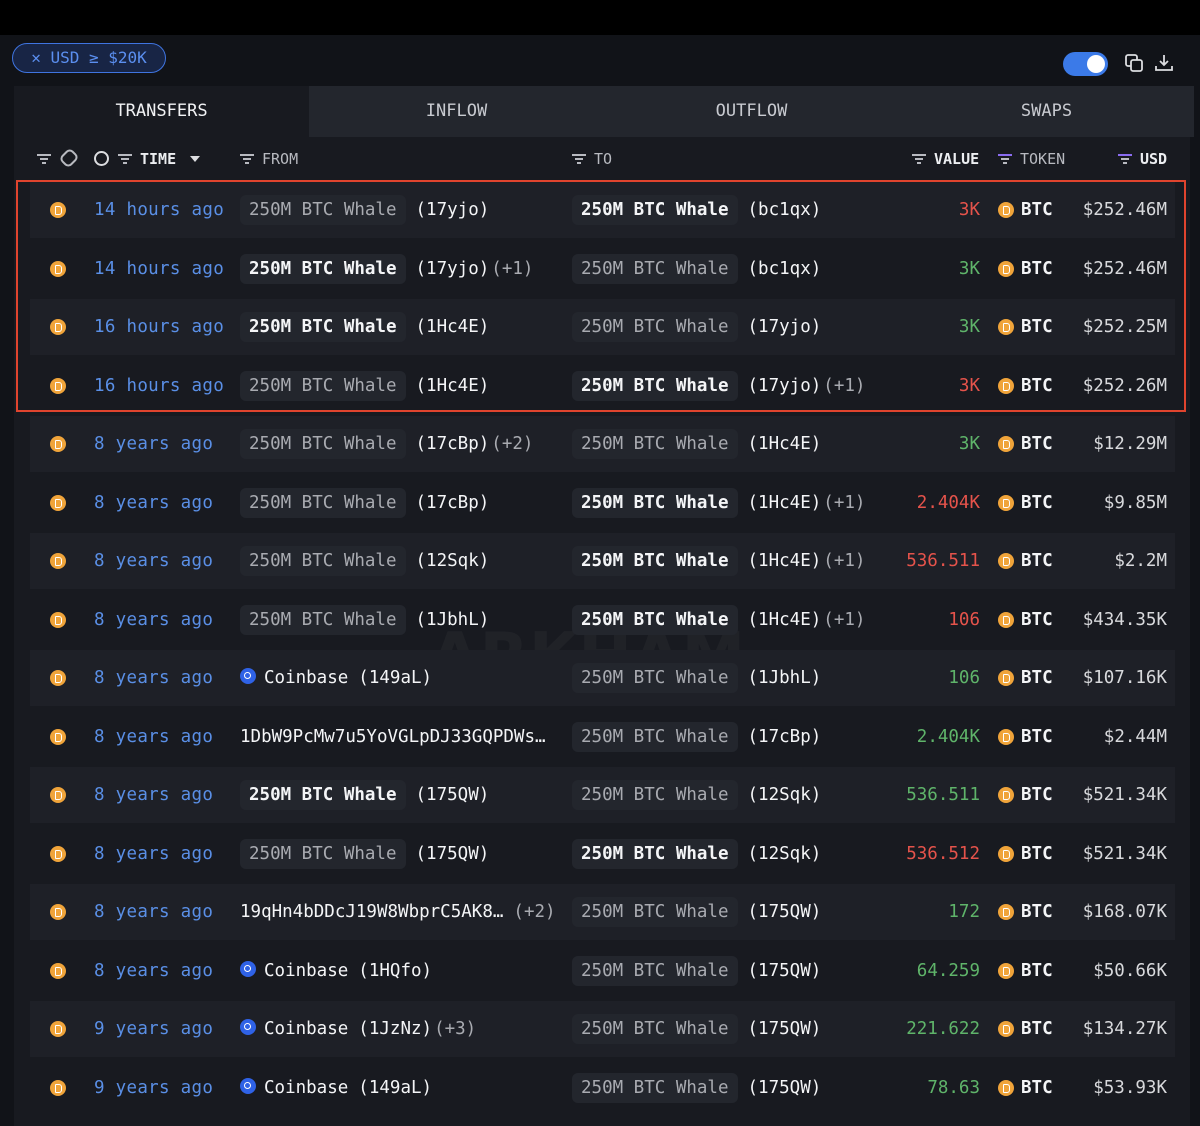  I want to click on copy-button, so click(1134, 63).